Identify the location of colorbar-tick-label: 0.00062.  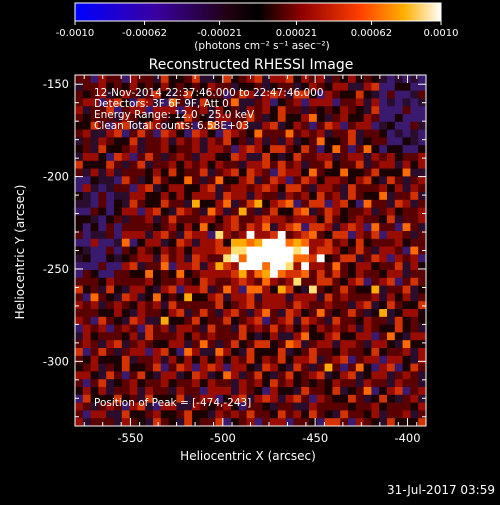
(371, 33).